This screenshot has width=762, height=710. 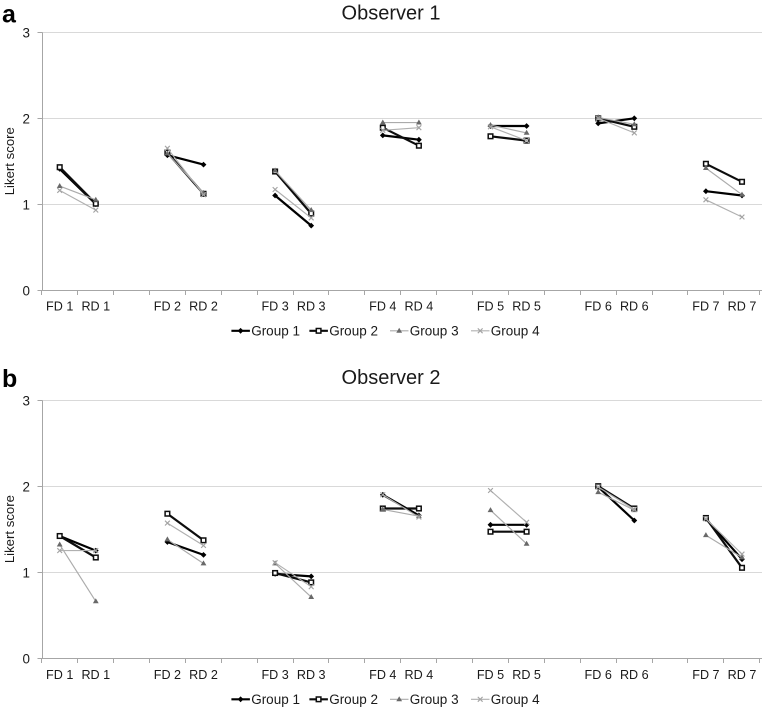 I want to click on svg-text: b, so click(x=9, y=379).